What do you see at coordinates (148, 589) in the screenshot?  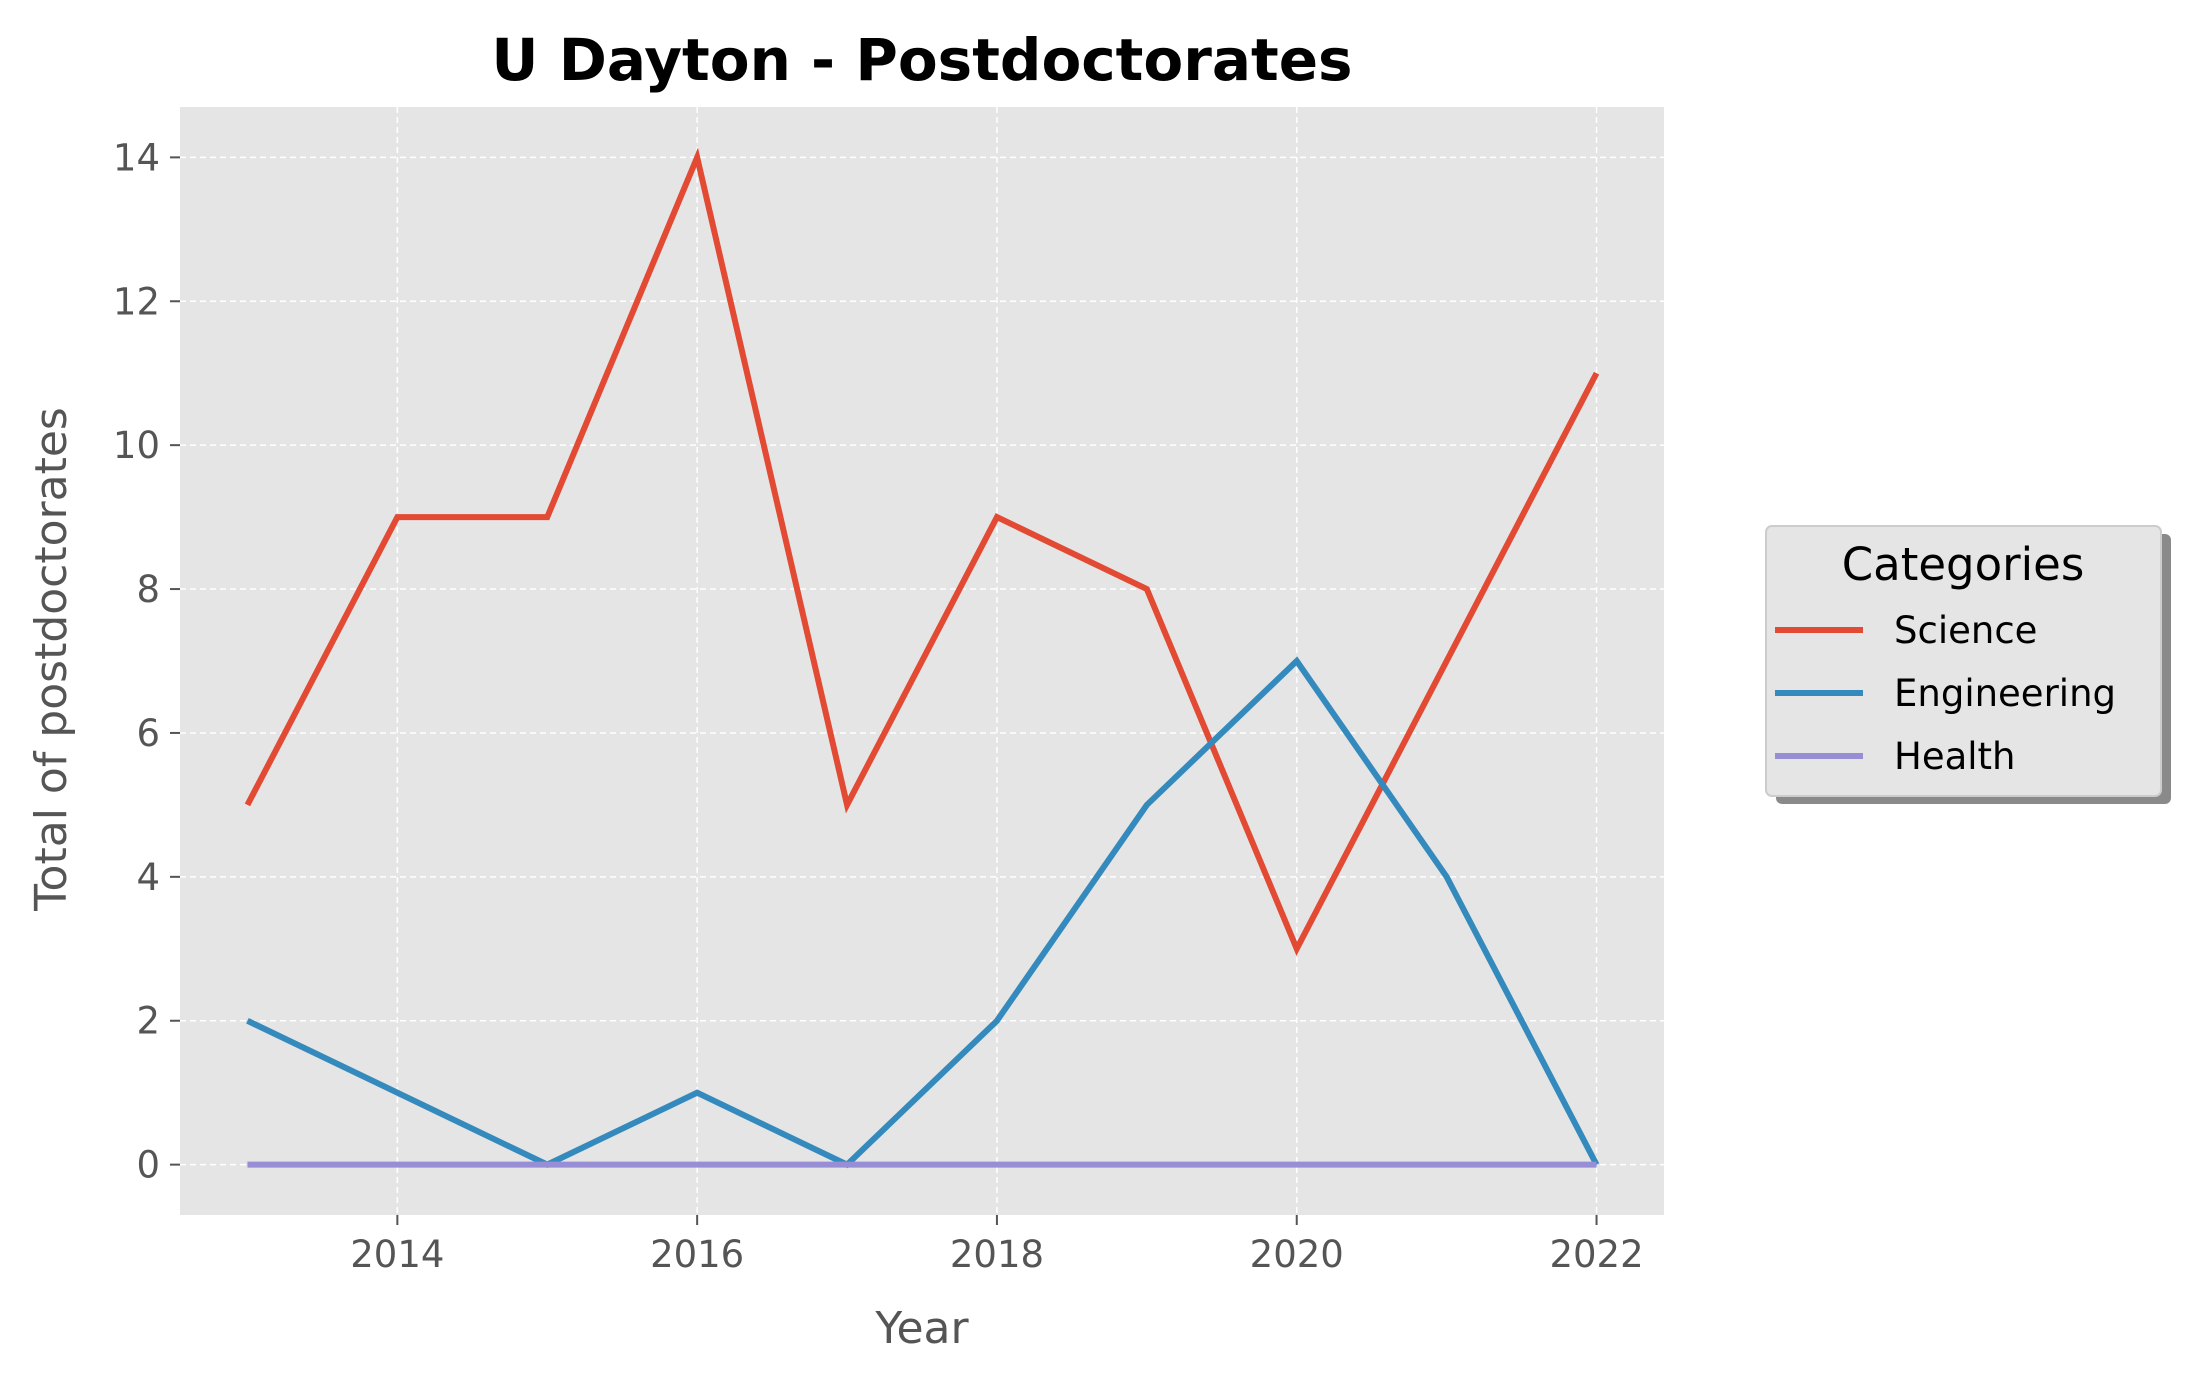 I see `y-tick-label: 8` at bounding box center [148, 589].